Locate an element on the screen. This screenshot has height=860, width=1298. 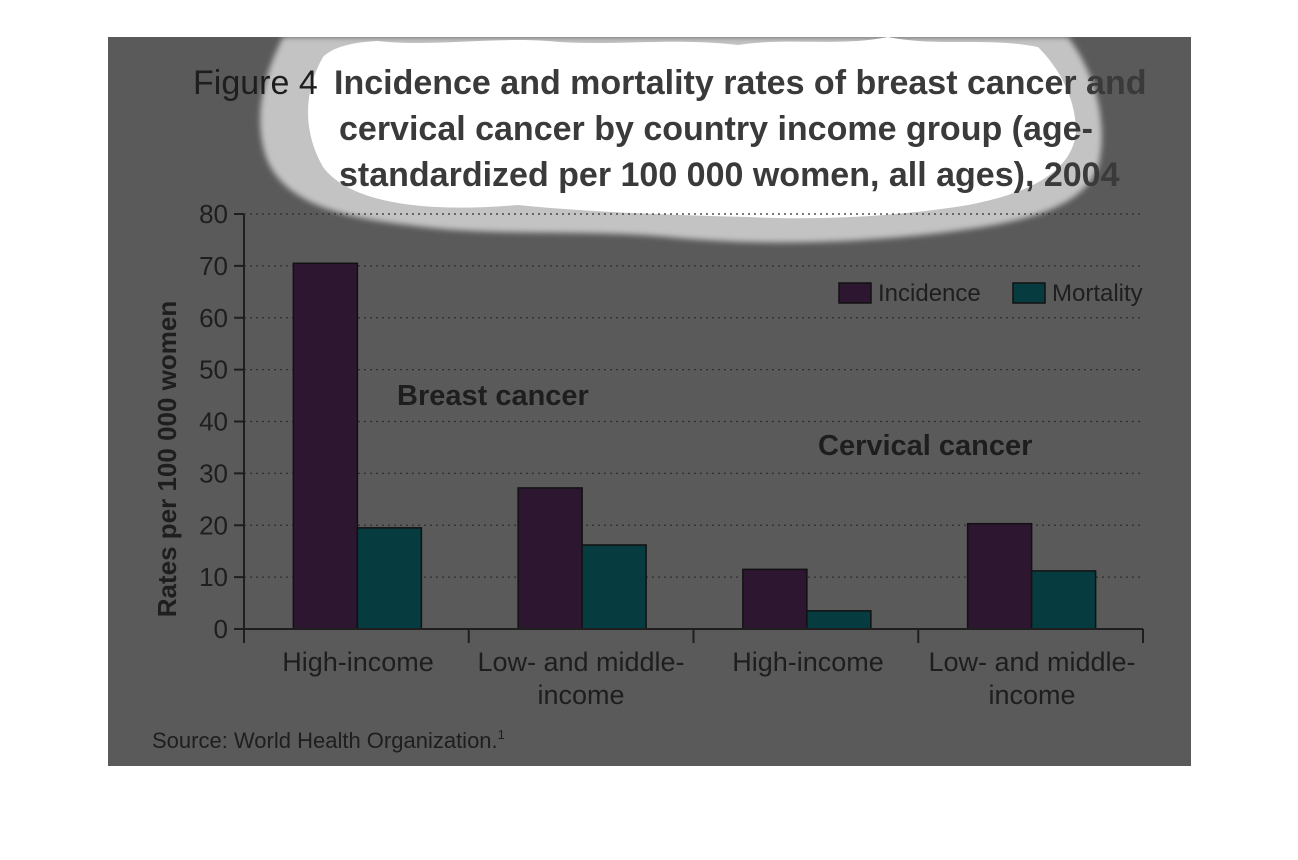
y-axis-label: Rates per 100 000 women is located at coordinates (167, 459).